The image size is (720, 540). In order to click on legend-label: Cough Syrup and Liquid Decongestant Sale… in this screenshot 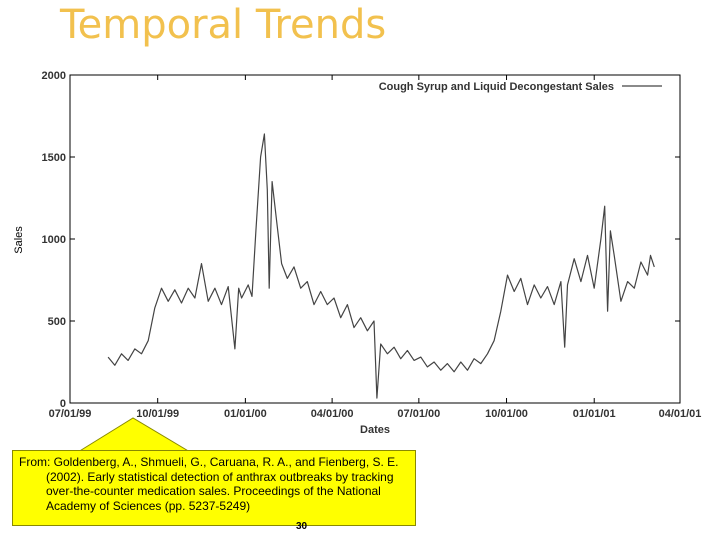, I will do `click(496, 87)`.